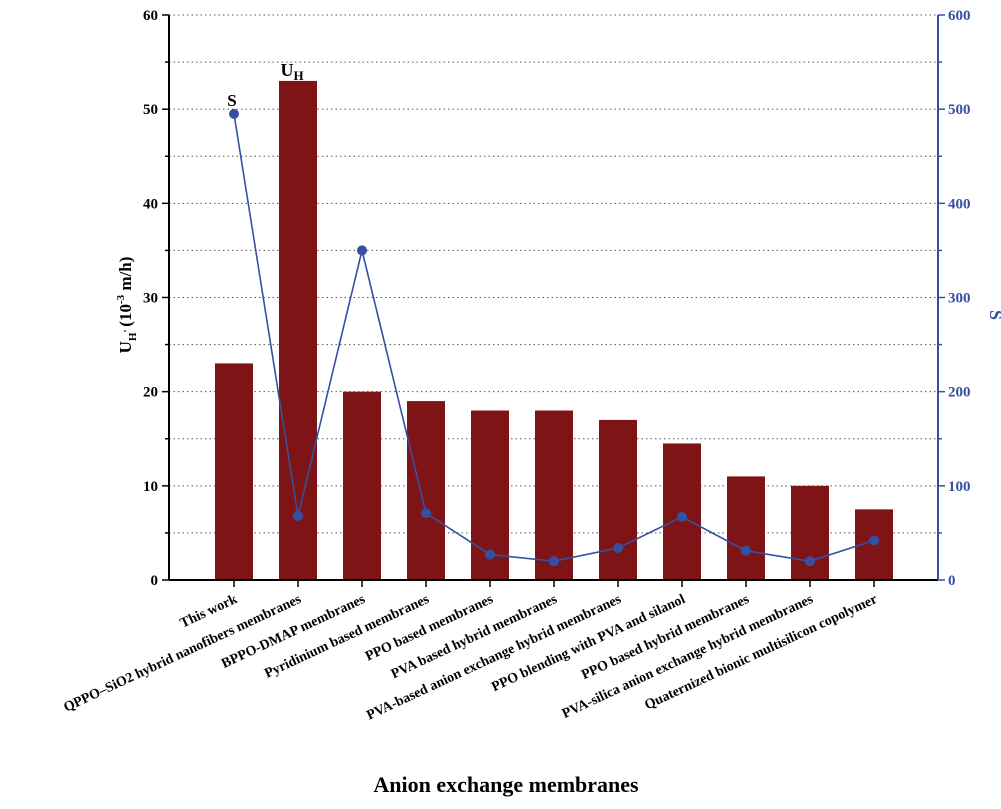 Image resolution: width=1001 pixels, height=809 pixels. Describe the element at coordinates (291, 71) in the screenshot. I see `annotation-uh: UH` at that location.